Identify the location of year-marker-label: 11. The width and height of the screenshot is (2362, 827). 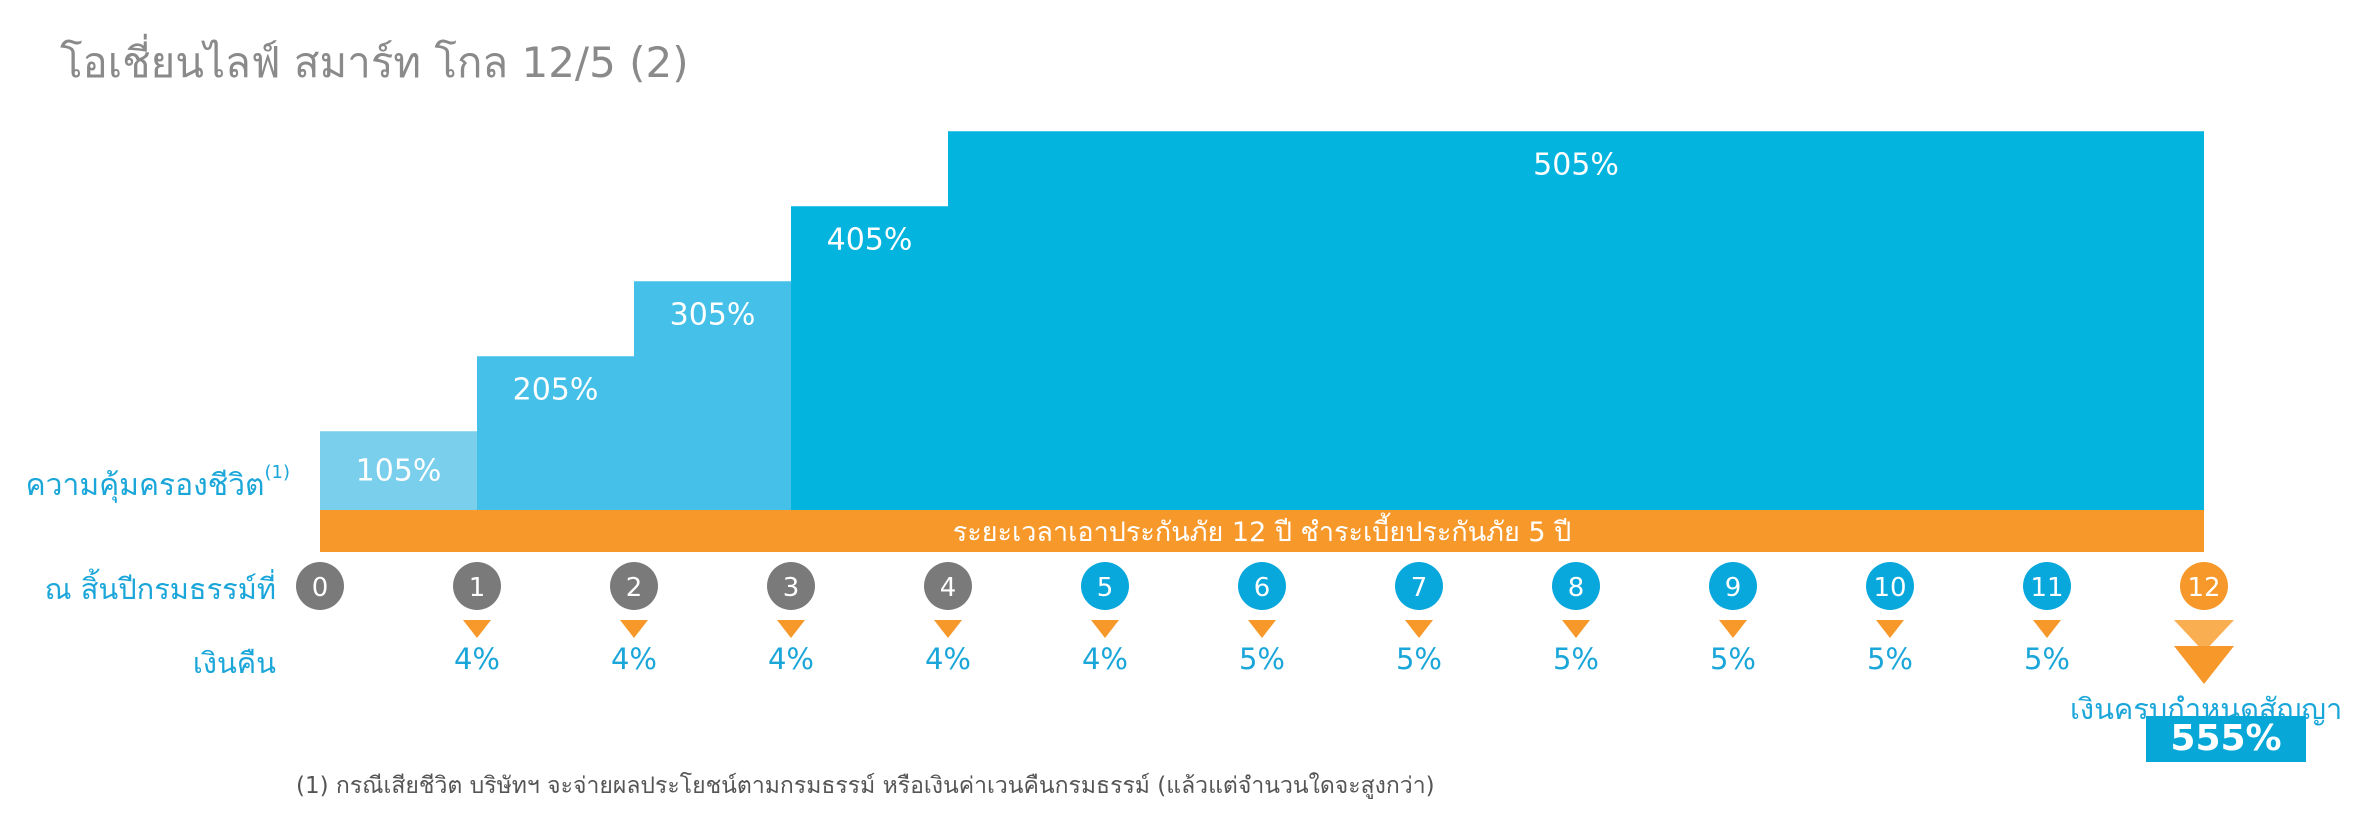
(2046, 588).